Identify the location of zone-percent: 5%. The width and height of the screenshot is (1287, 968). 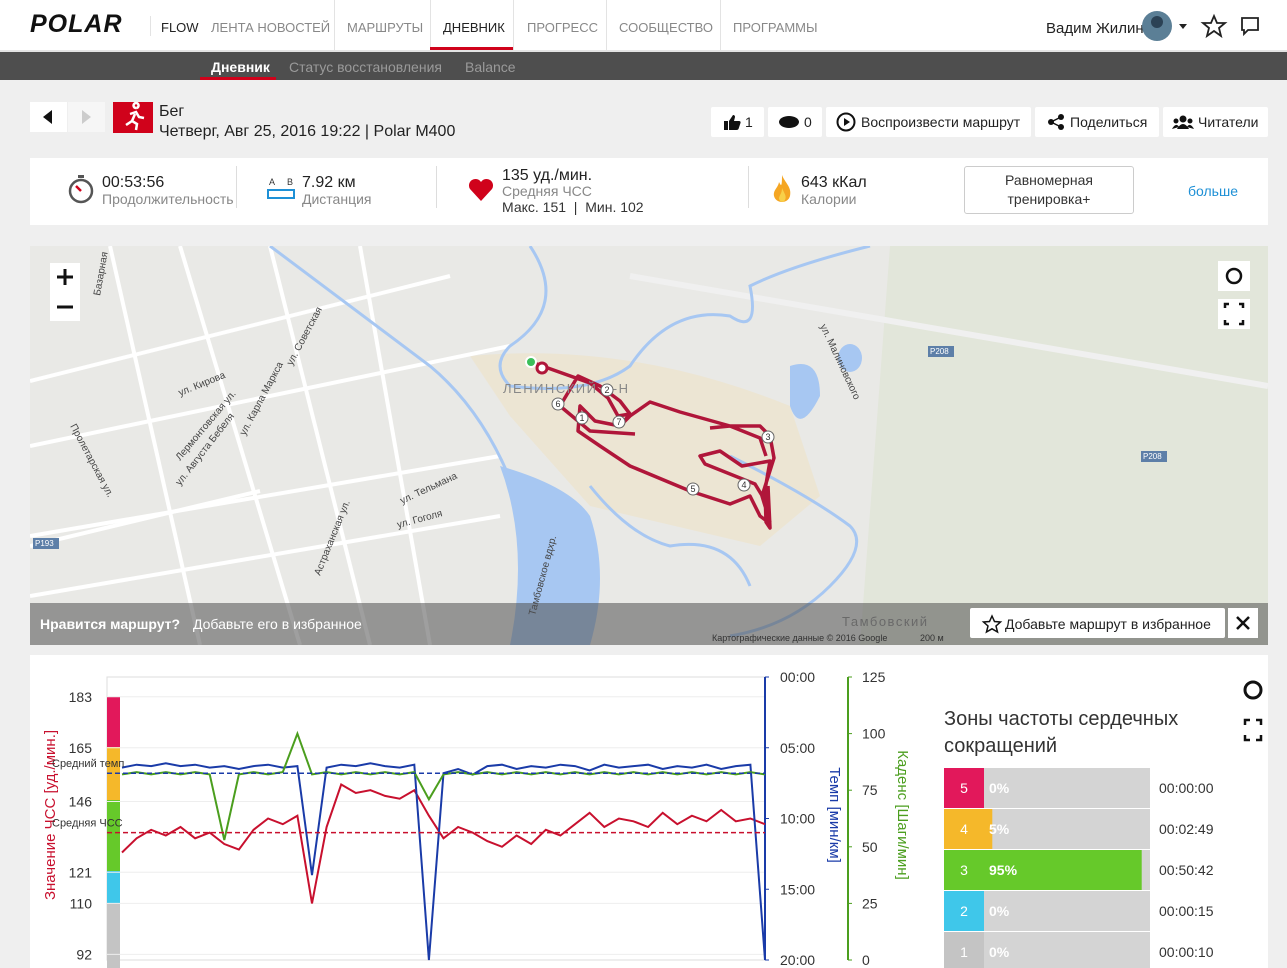
(999, 829).